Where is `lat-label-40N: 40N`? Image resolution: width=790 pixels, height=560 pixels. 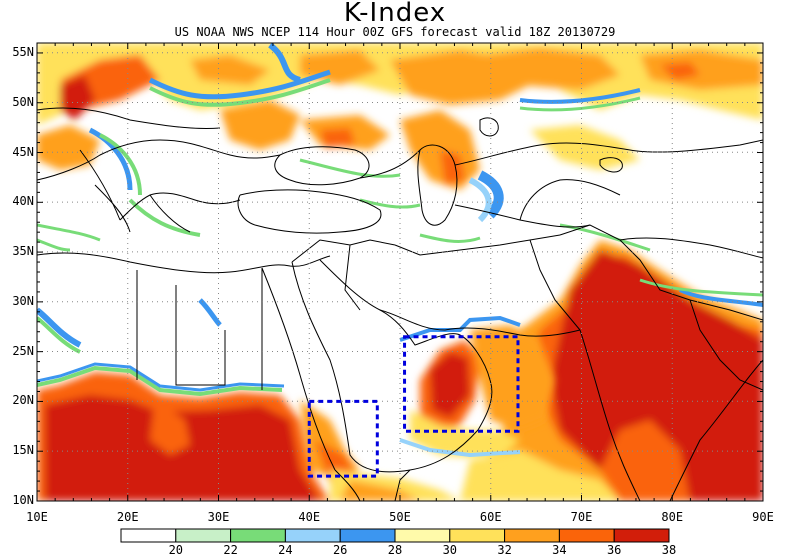
lat-label-40N: 40N is located at coordinates (23, 201).